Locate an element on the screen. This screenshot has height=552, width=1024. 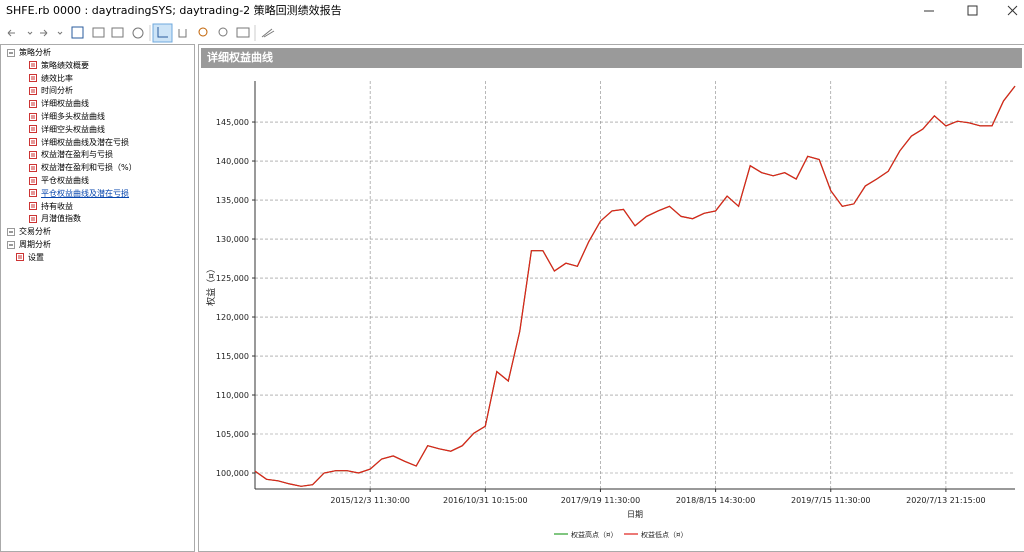
tree-item: 周期分析 is located at coordinates (35, 244).